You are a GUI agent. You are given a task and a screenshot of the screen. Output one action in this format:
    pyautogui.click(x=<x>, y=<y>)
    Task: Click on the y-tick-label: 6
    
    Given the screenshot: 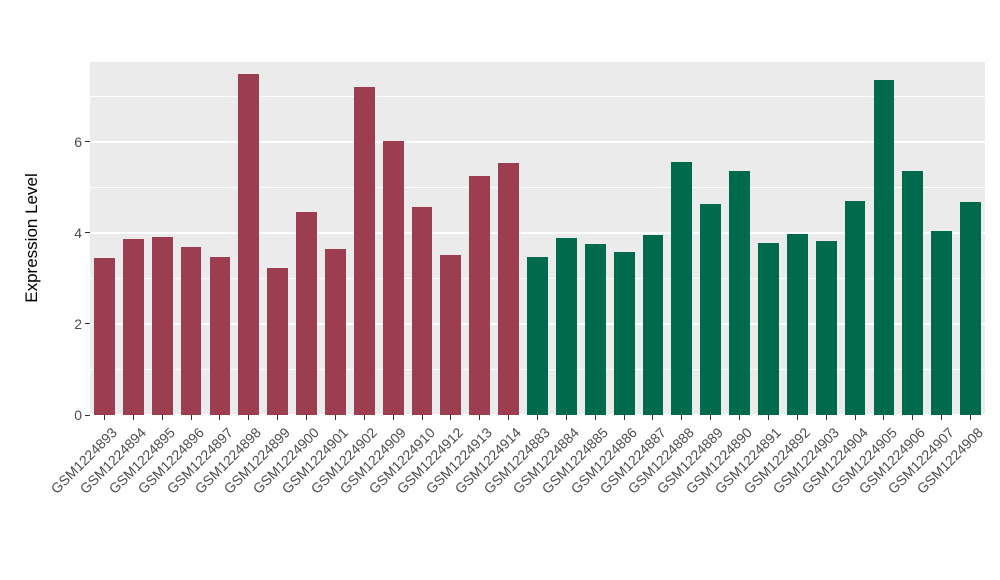 What is the action you would take?
    pyautogui.click(x=78, y=141)
    